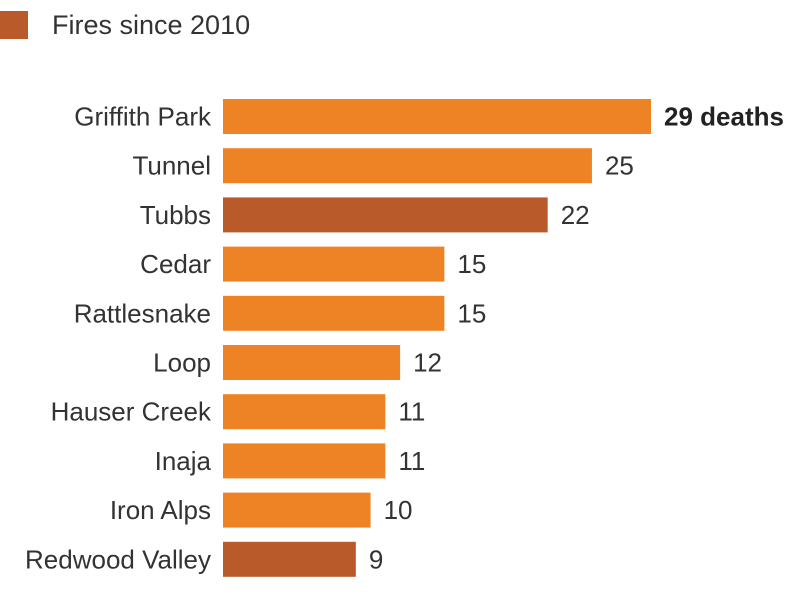 The height and width of the screenshot is (599, 800). I want to click on bar-iron-alps, so click(297, 510).